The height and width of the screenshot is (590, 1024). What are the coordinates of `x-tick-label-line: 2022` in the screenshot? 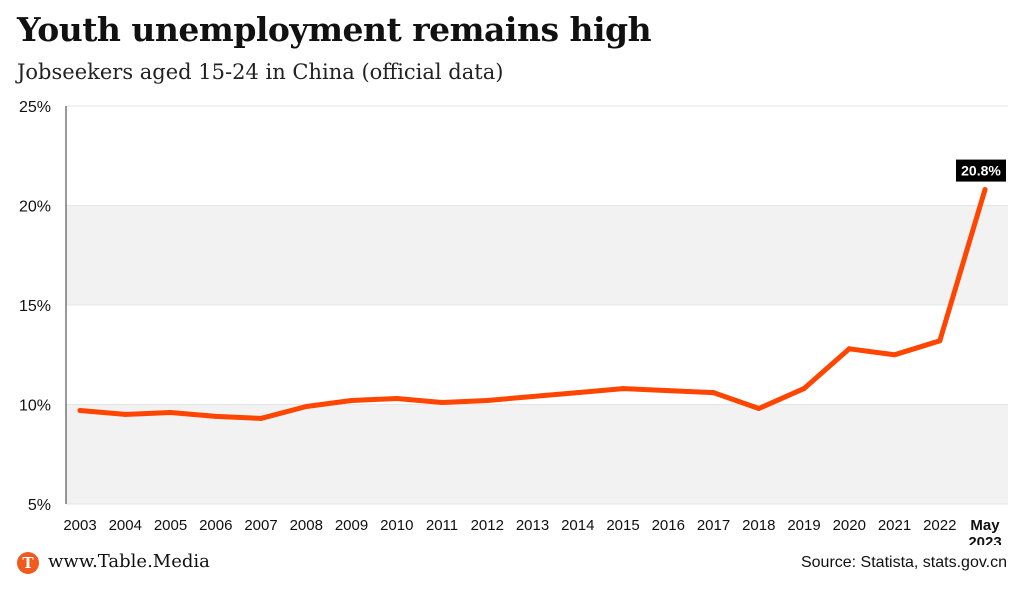 It's located at (939, 525).